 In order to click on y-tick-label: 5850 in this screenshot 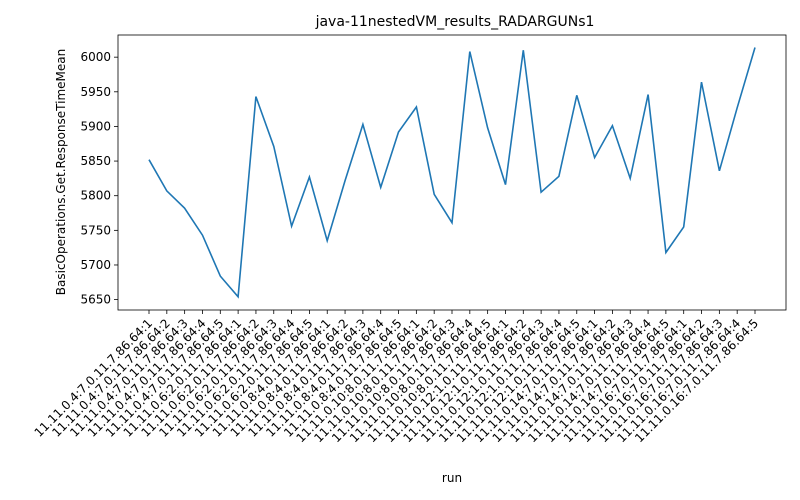, I will do `click(95, 161)`.